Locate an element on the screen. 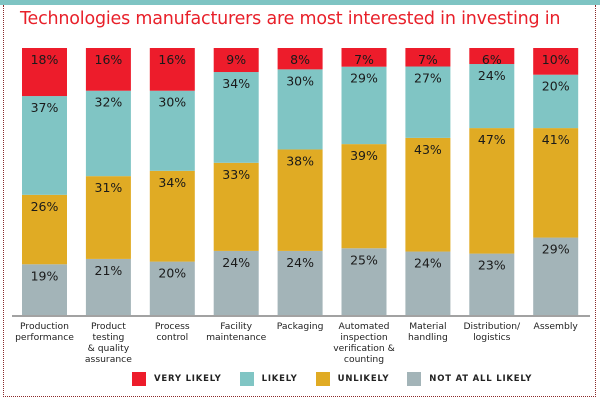 The image size is (600, 400). bar-segment-unlikely-material-handling is located at coordinates (428, 194).